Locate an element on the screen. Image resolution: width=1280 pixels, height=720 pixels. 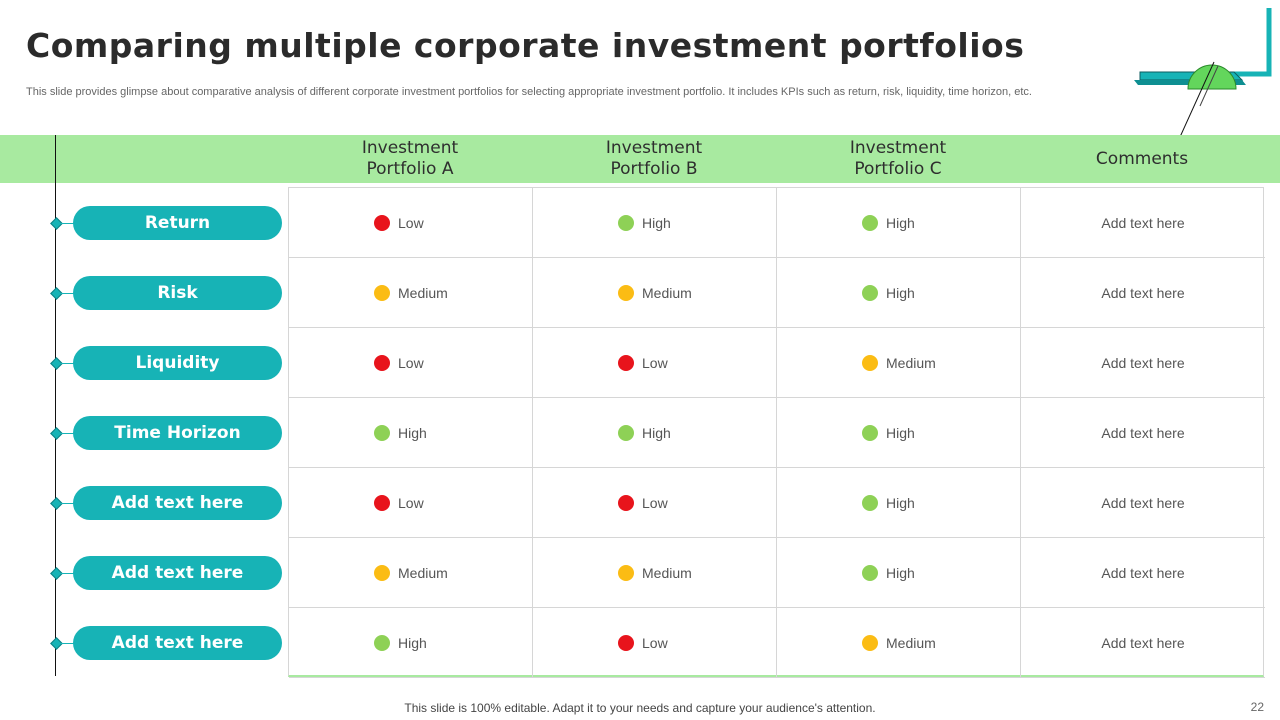
row-label-pill: Liquidity is located at coordinates (177, 363).